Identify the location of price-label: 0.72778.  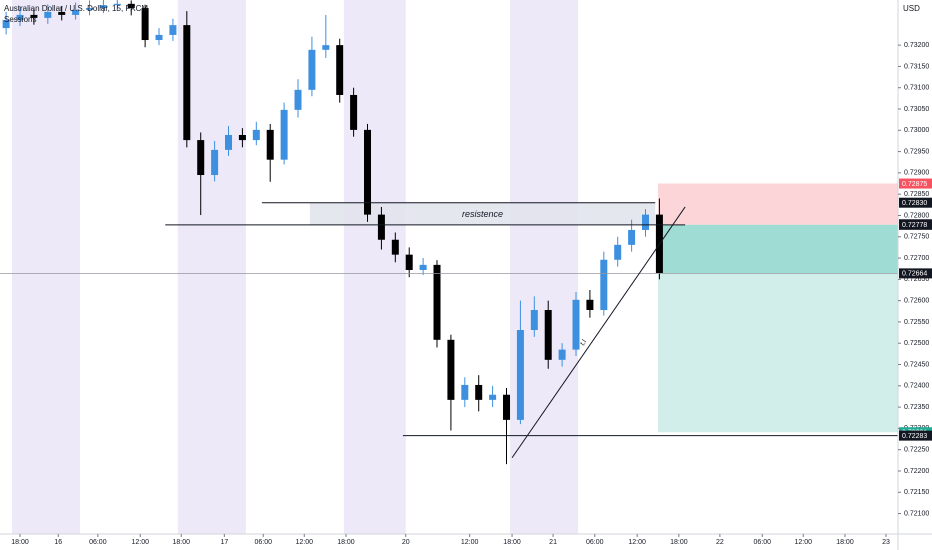
(914, 225).